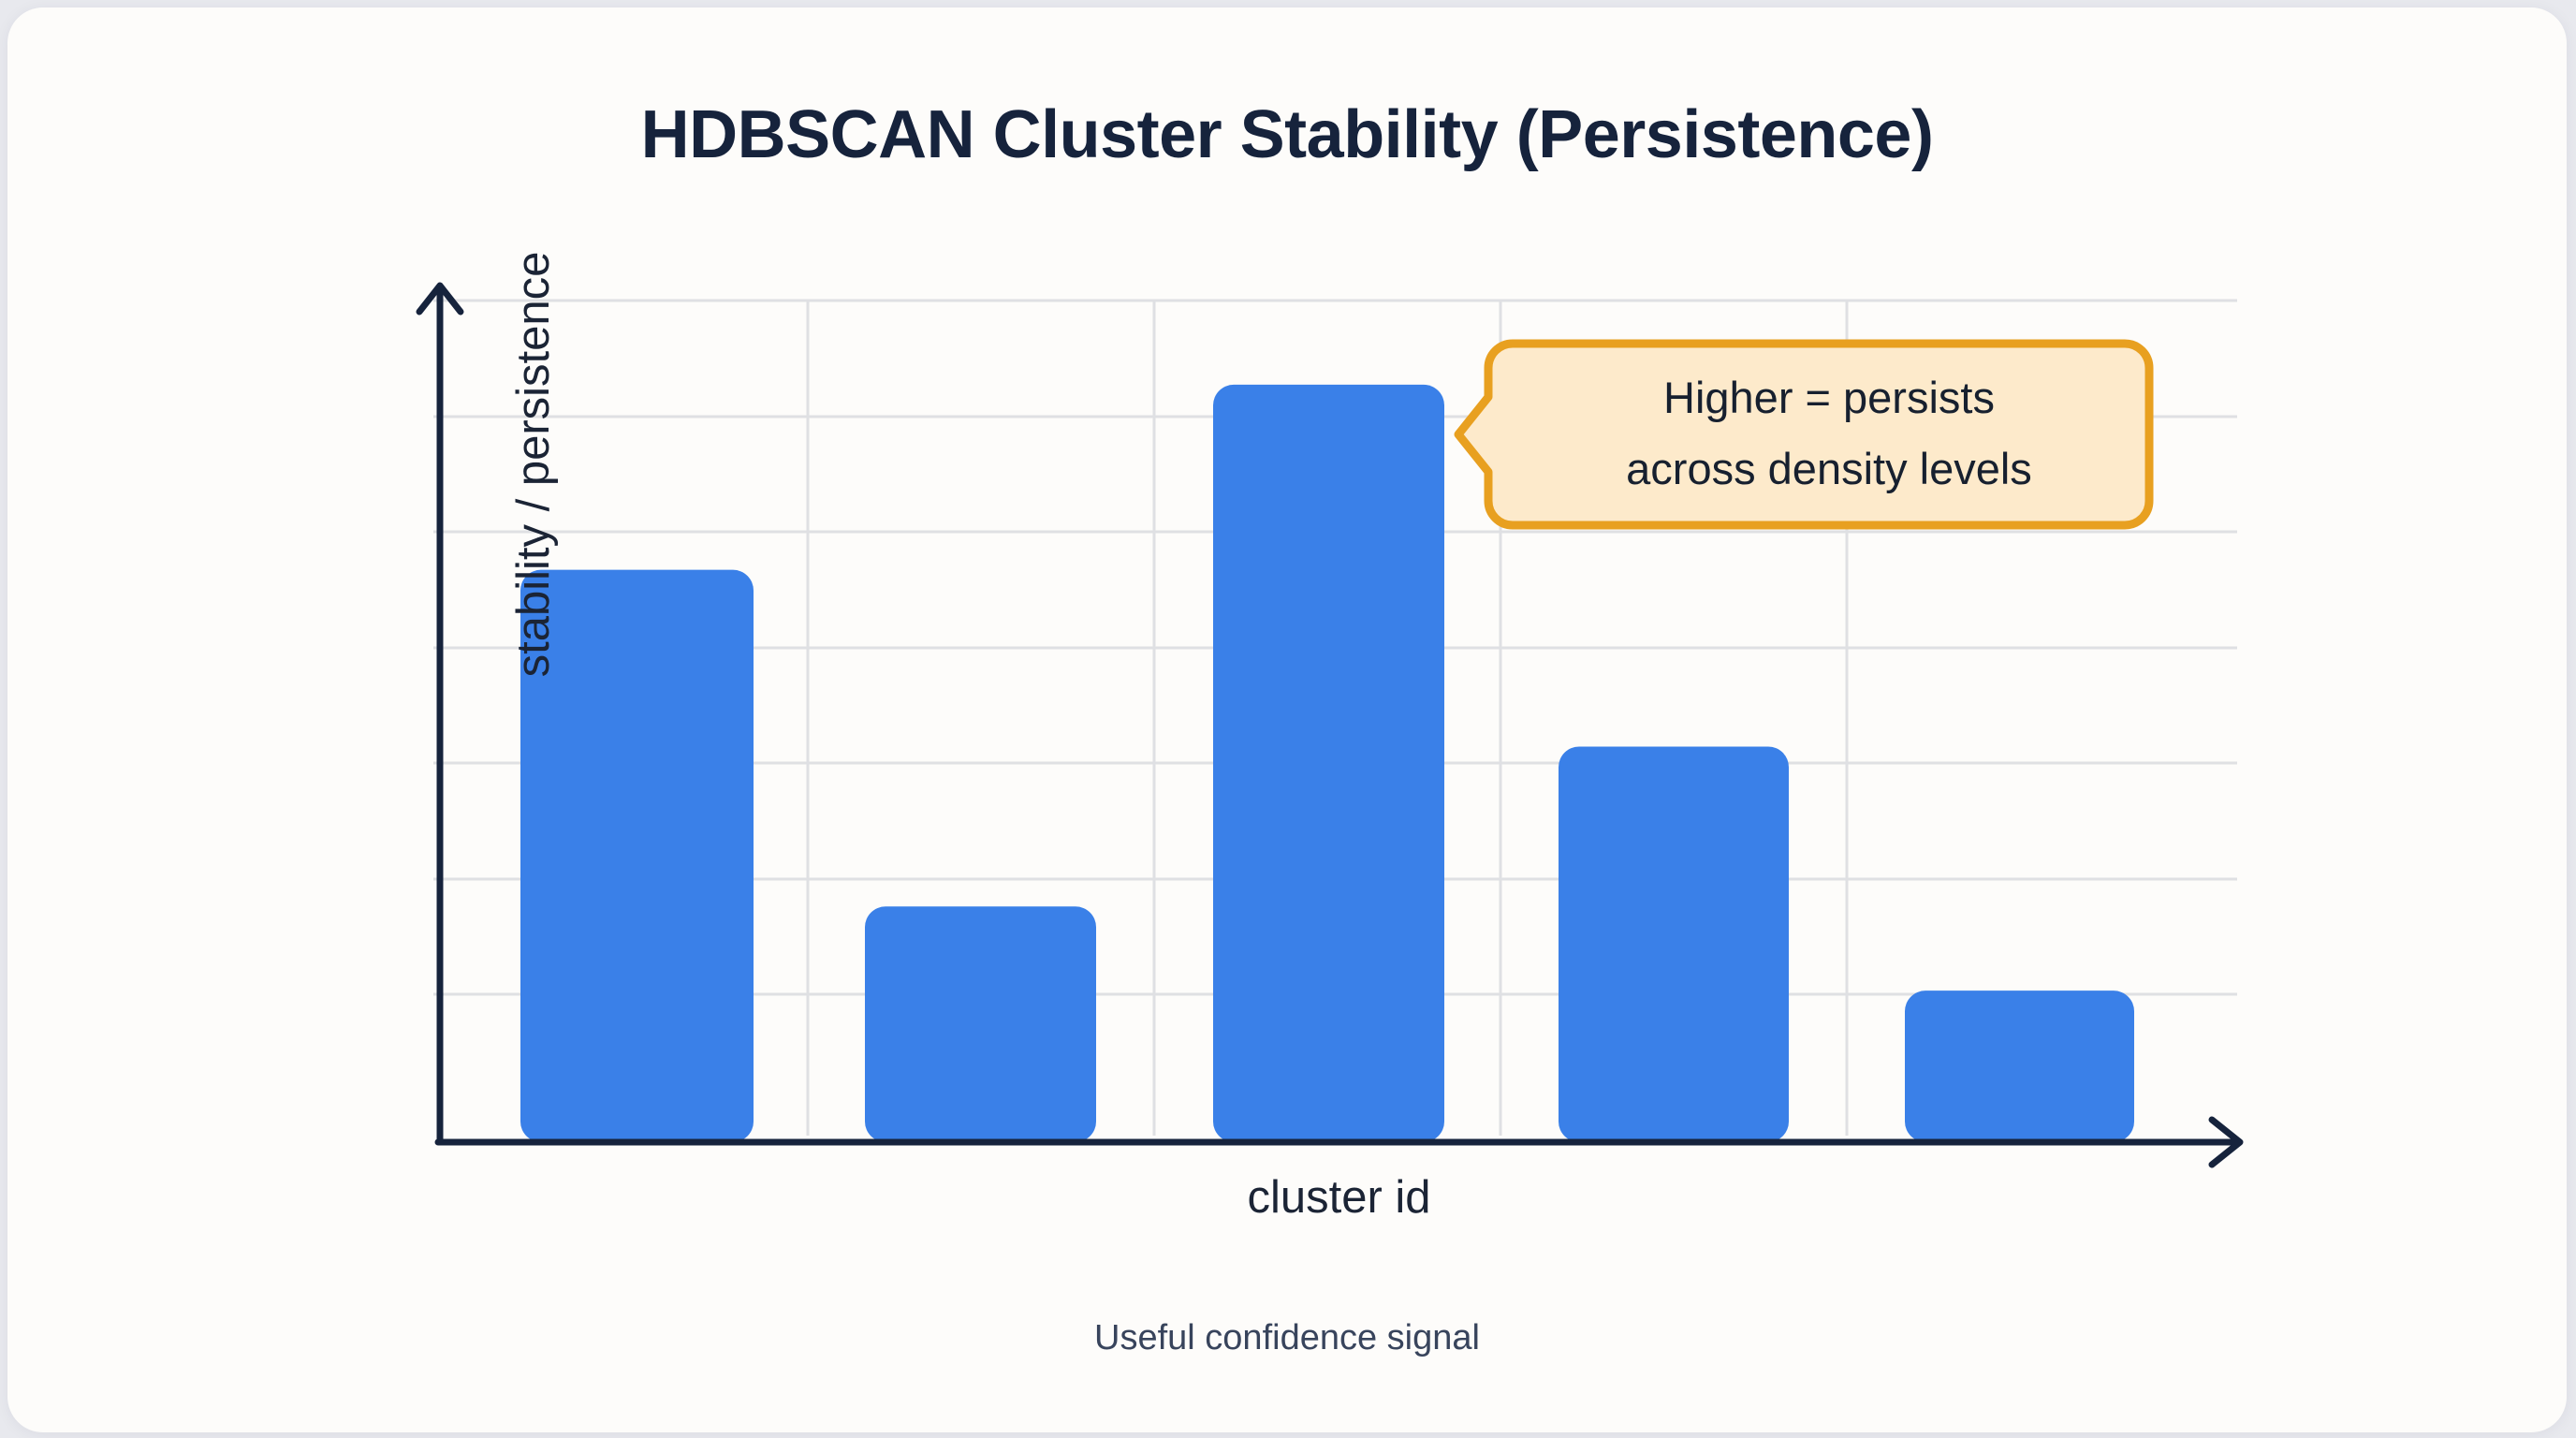 The height and width of the screenshot is (1438, 2576). I want to click on y-axis-title: stability / persistence, so click(533, 464).